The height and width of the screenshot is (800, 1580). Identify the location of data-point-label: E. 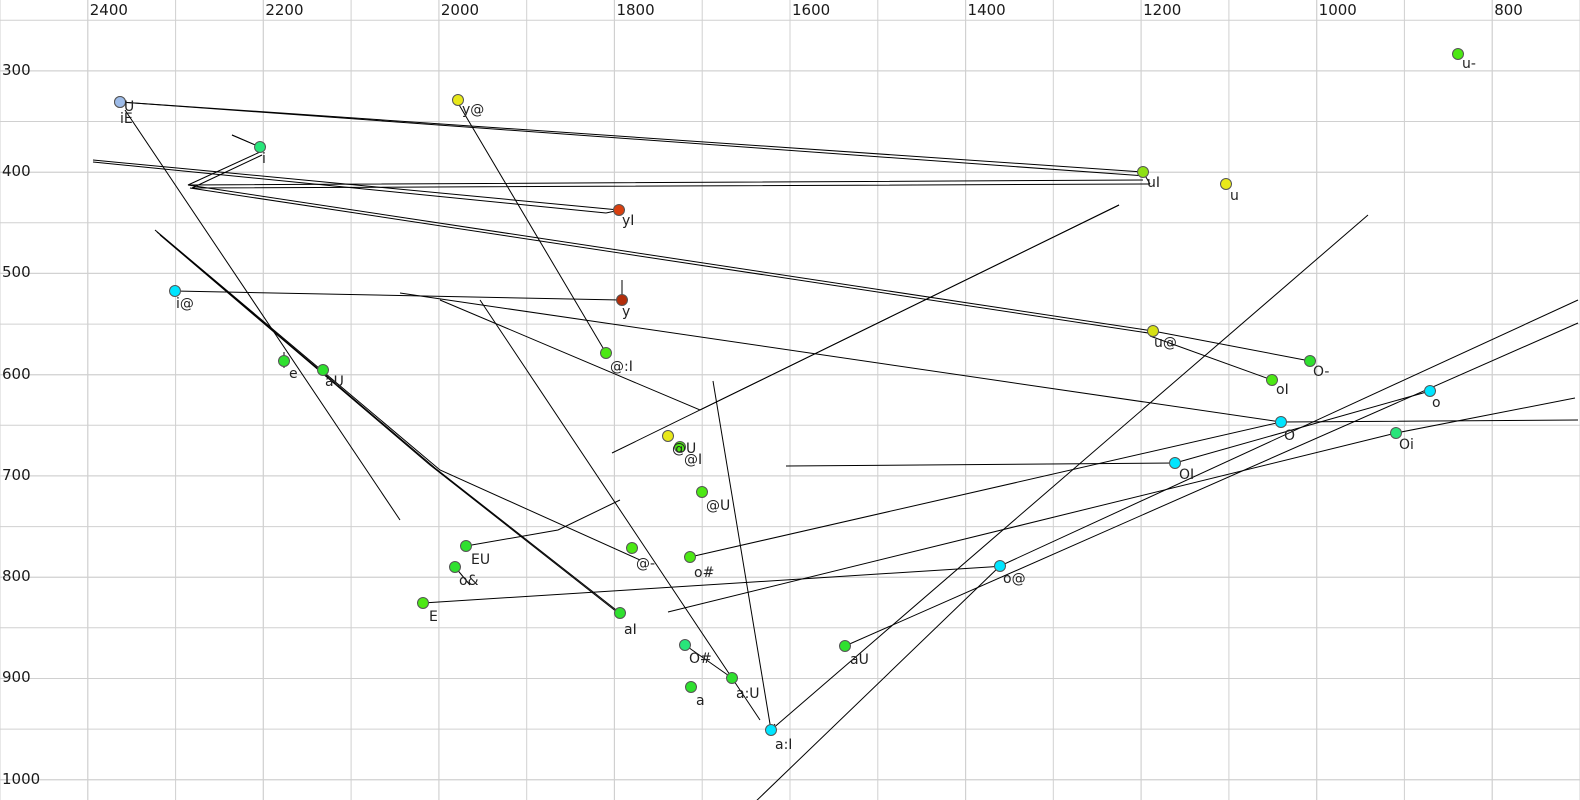
(433, 617).